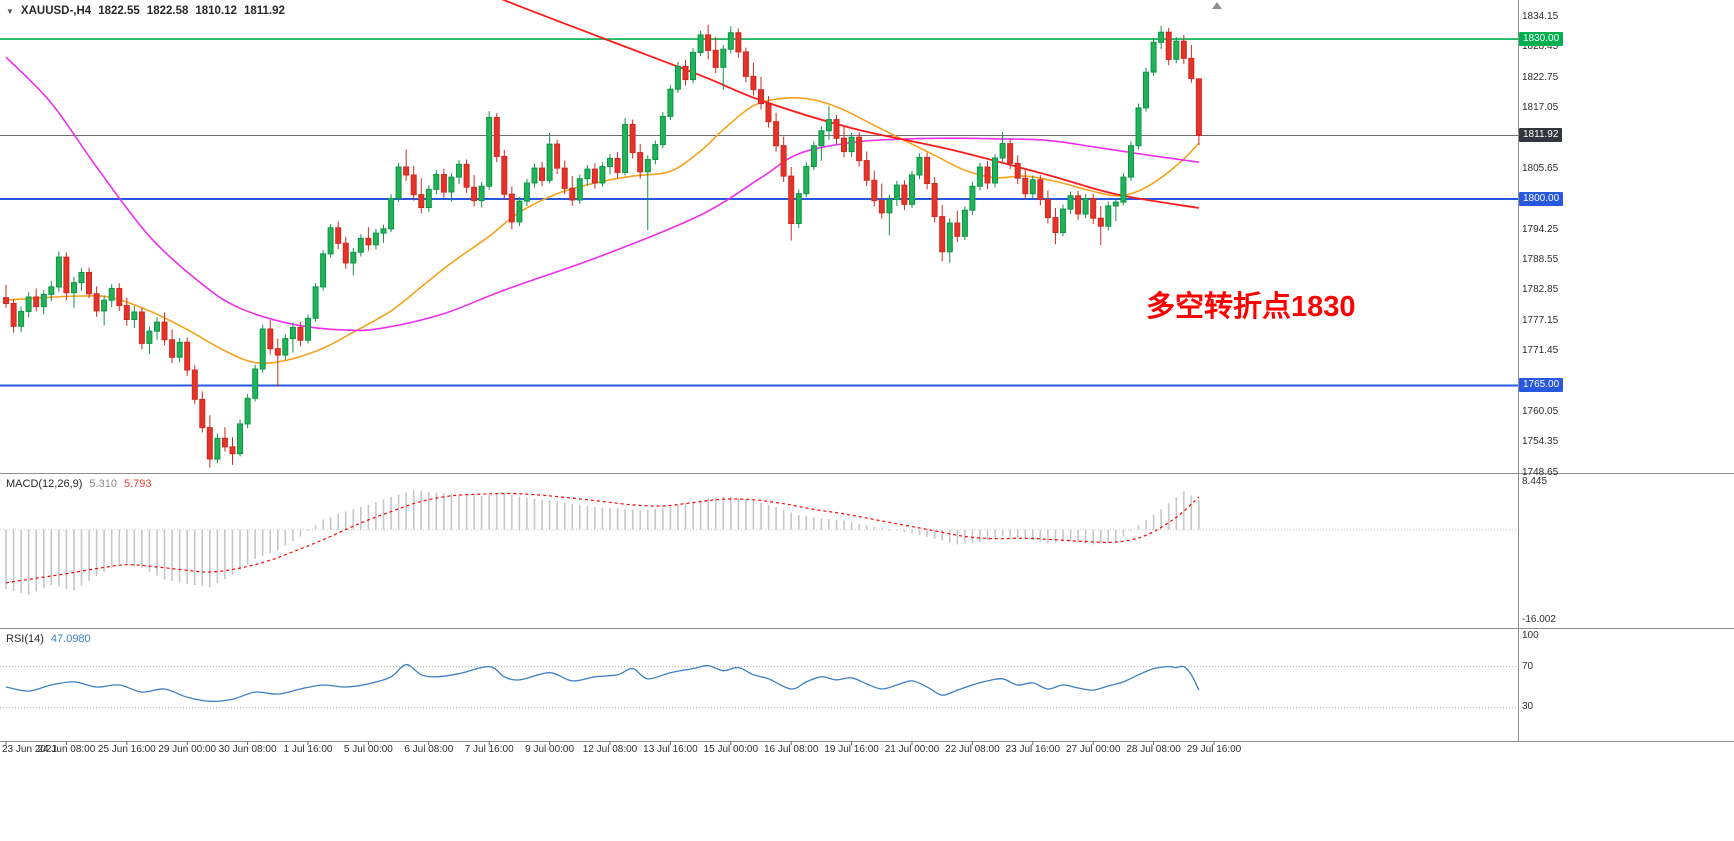 This screenshot has width=1734, height=841. What do you see at coordinates (103, 484) in the screenshot?
I see `macd-main-value: 5.310` at bounding box center [103, 484].